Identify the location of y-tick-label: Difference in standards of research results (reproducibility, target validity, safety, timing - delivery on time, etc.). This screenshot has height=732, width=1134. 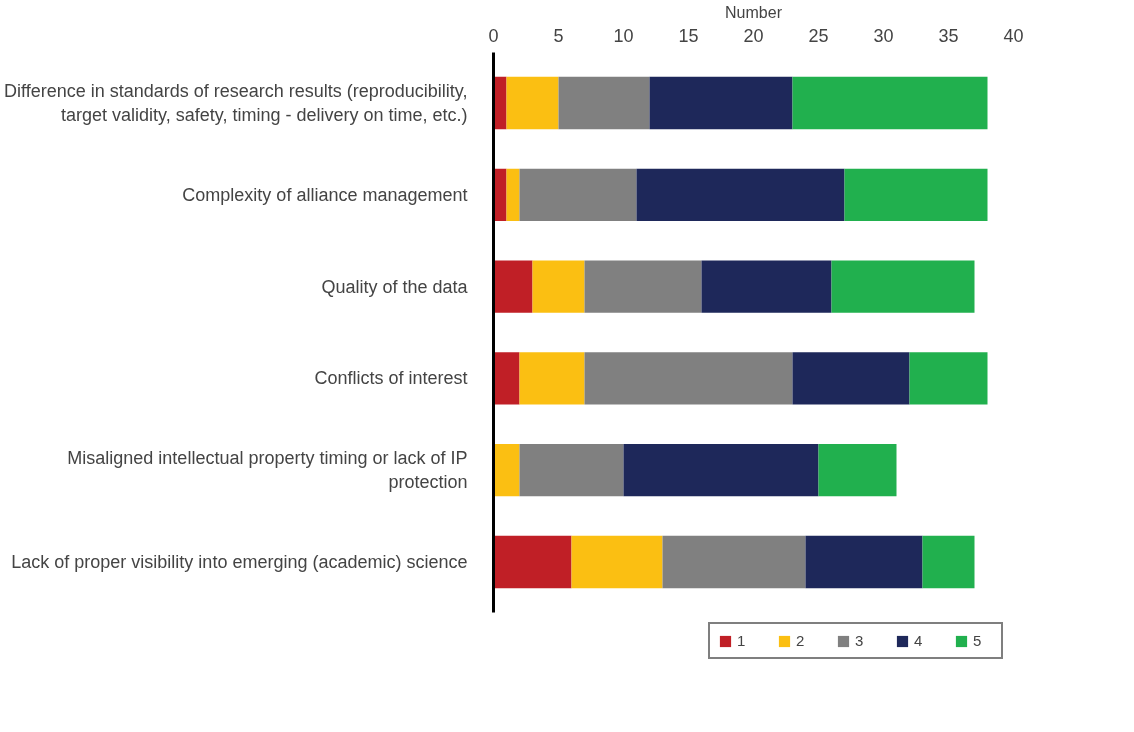
(235, 102).